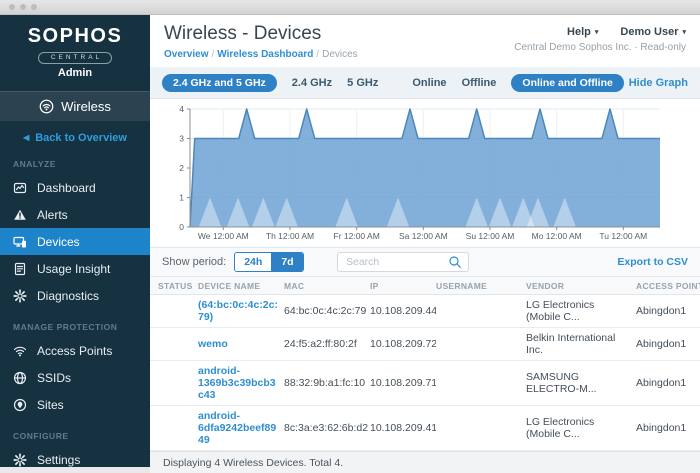  I want to click on breadcrumb-devices: Devices, so click(340, 54).